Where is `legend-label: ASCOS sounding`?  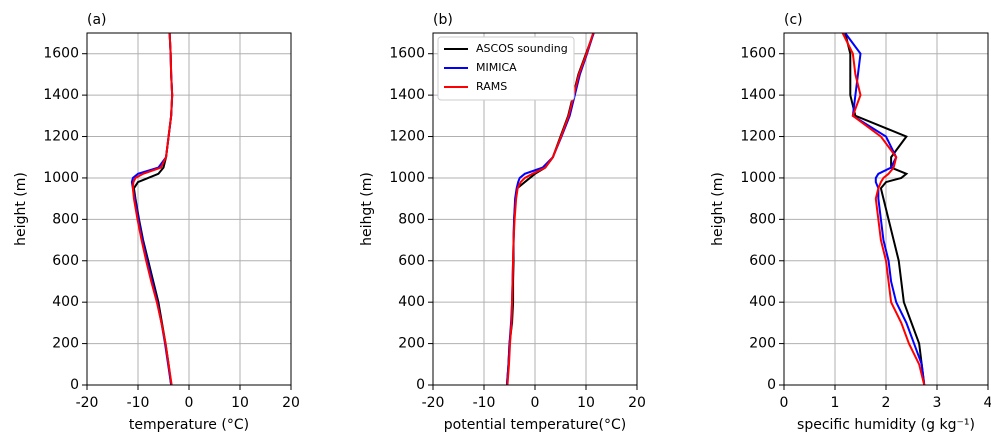
legend-label: ASCOS sounding is located at coordinates (522, 48).